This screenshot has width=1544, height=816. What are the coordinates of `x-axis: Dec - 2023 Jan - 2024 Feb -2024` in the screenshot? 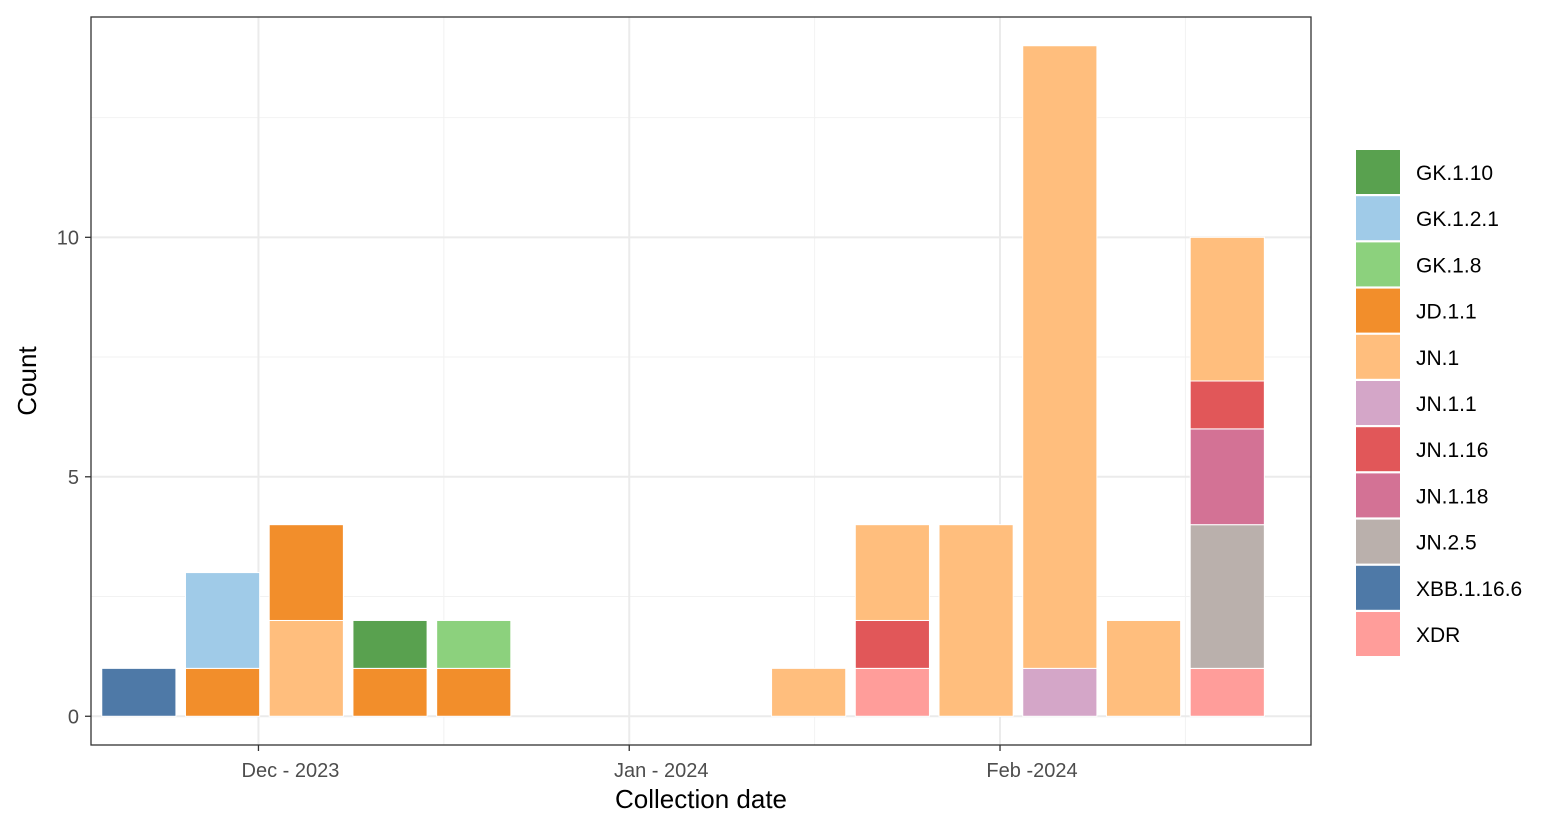 It's located at (660, 763).